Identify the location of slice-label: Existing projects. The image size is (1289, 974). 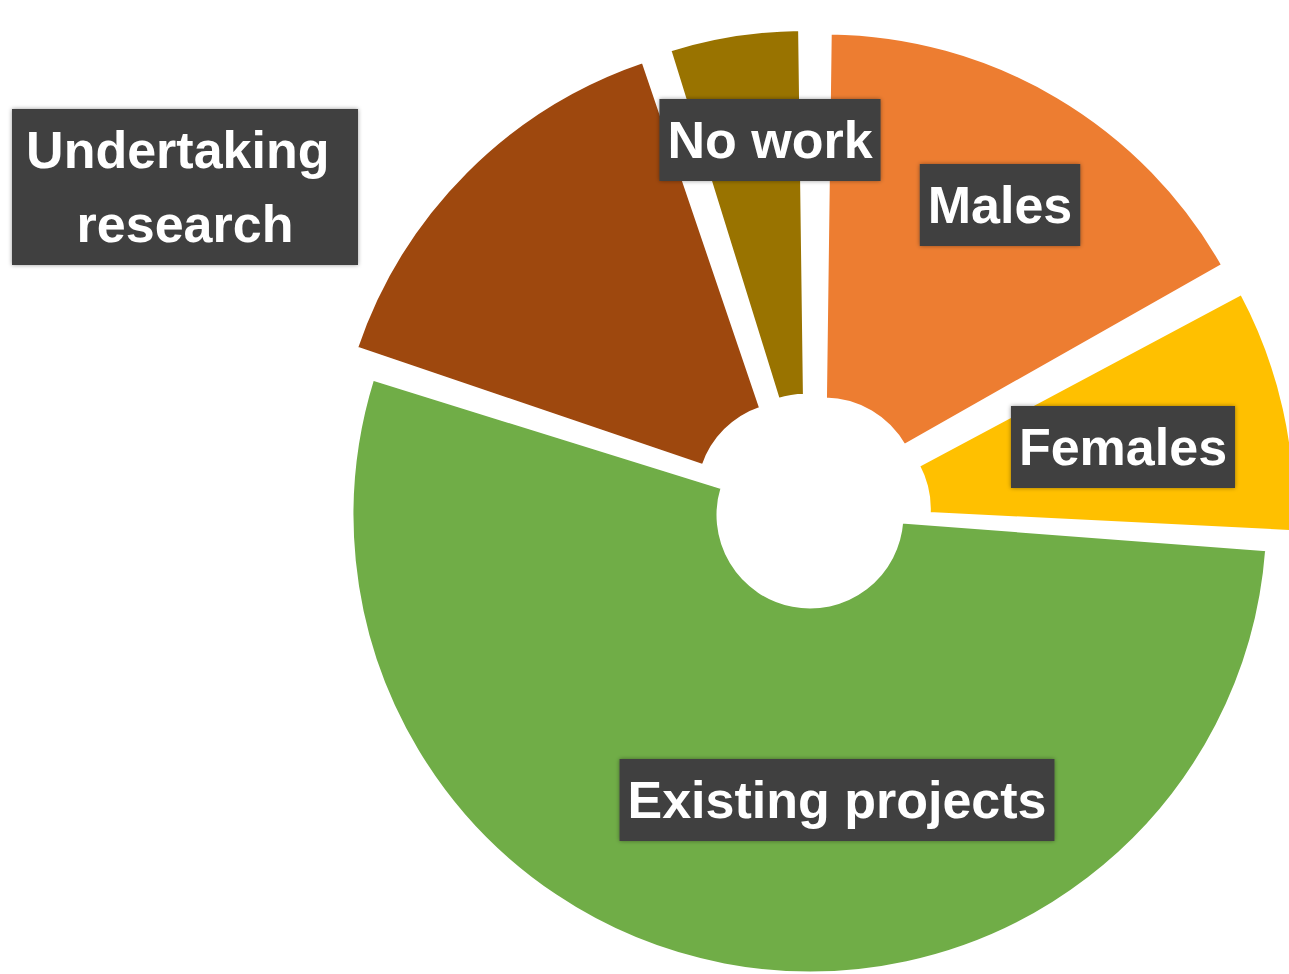
(837, 800).